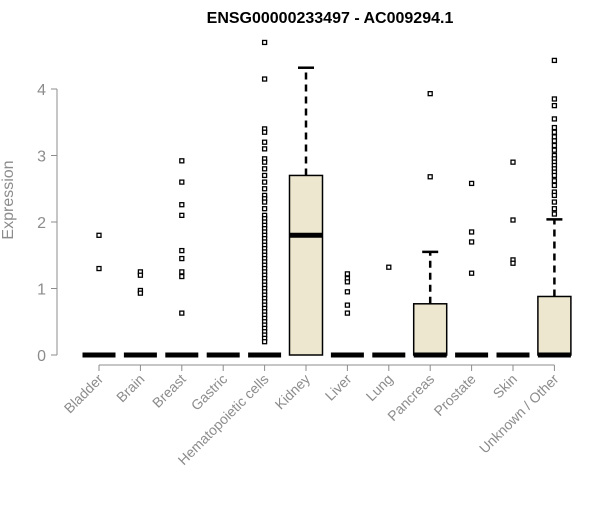  Describe the element at coordinates (84, 394) in the screenshot. I see `x-tick-label: Bladder` at that location.